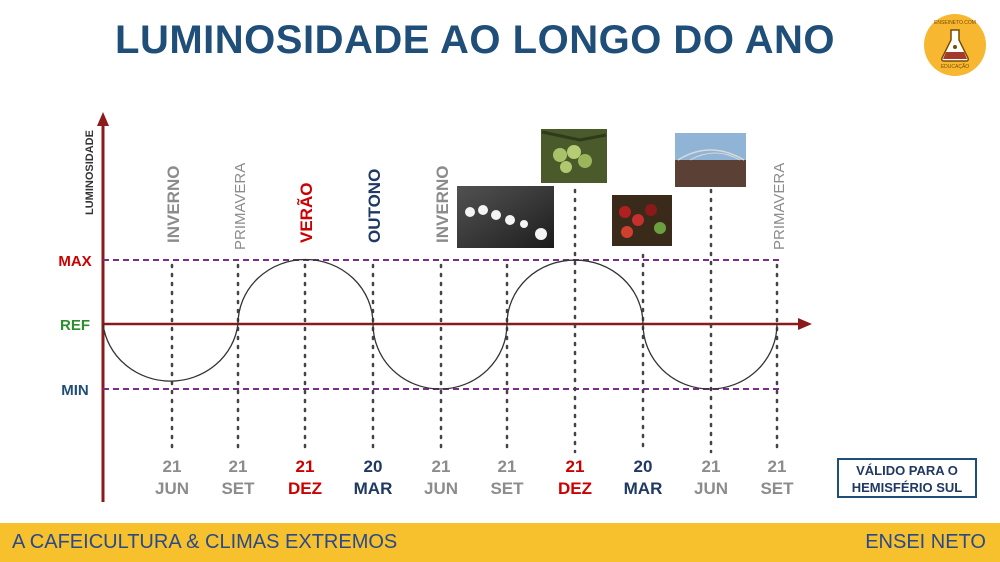 The height and width of the screenshot is (562, 1000). What do you see at coordinates (75, 390) in the screenshot?
I see `level-label-min: MIN` at bounding box center [75, 390].